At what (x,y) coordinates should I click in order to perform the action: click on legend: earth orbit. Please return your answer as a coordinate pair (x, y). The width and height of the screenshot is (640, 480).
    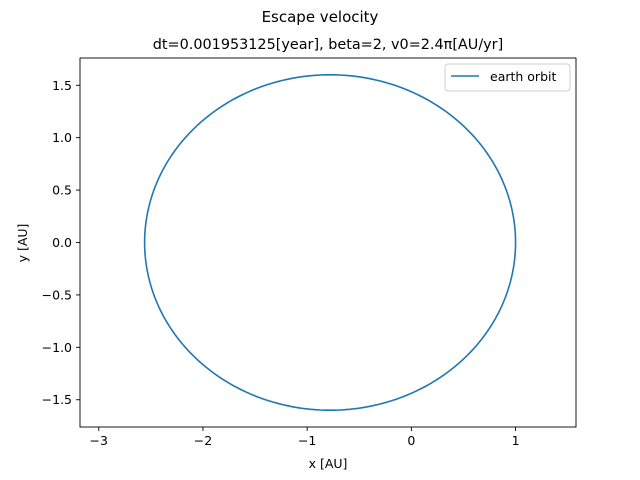
    Looking at the image, I should click on (507, 77).